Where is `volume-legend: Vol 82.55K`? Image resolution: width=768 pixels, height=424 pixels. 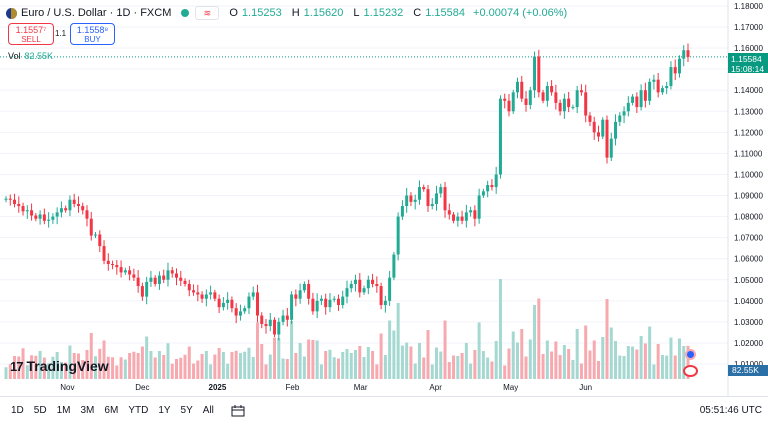
volume-legend: Vol 82.55K is located at coordinates (30, 56).